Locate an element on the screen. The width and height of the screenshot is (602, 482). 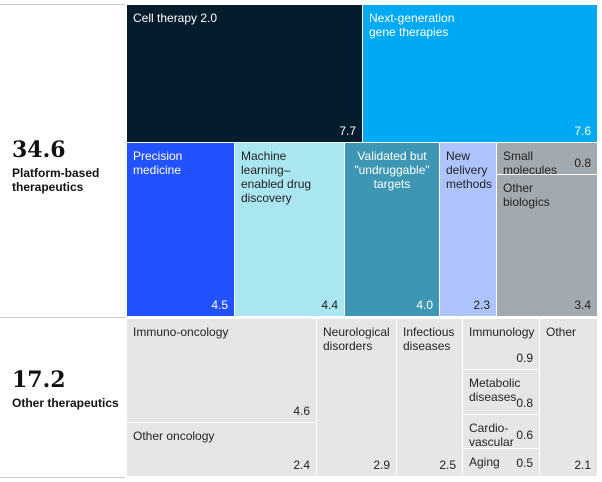
tile-label: Metabolic diseases is located at coordinates (495, 390).